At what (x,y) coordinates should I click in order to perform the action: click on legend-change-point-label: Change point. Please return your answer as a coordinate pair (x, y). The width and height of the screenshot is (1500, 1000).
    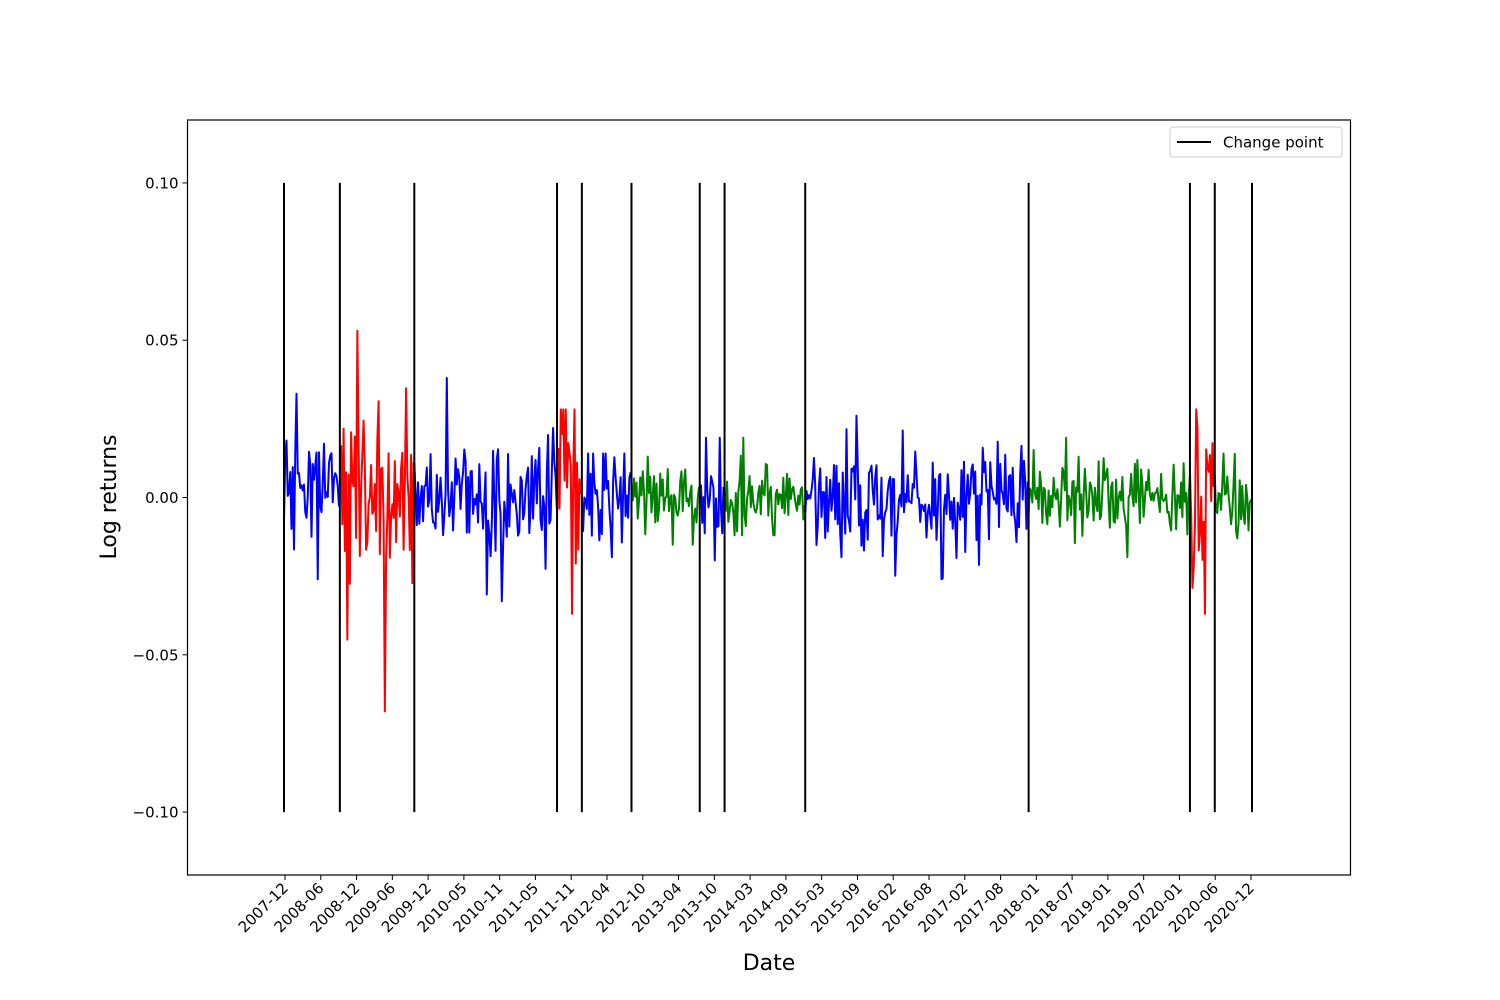
    Looking at the image, I should click on (1273, 143).